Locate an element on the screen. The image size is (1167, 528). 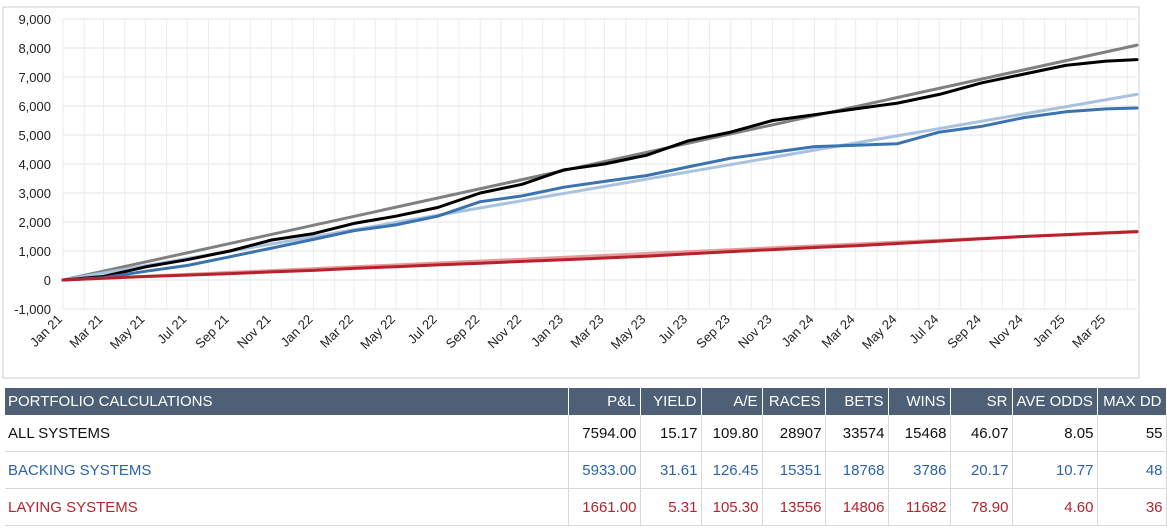
x-tick-label: Nov 21 is located at coordinates (254, 332).